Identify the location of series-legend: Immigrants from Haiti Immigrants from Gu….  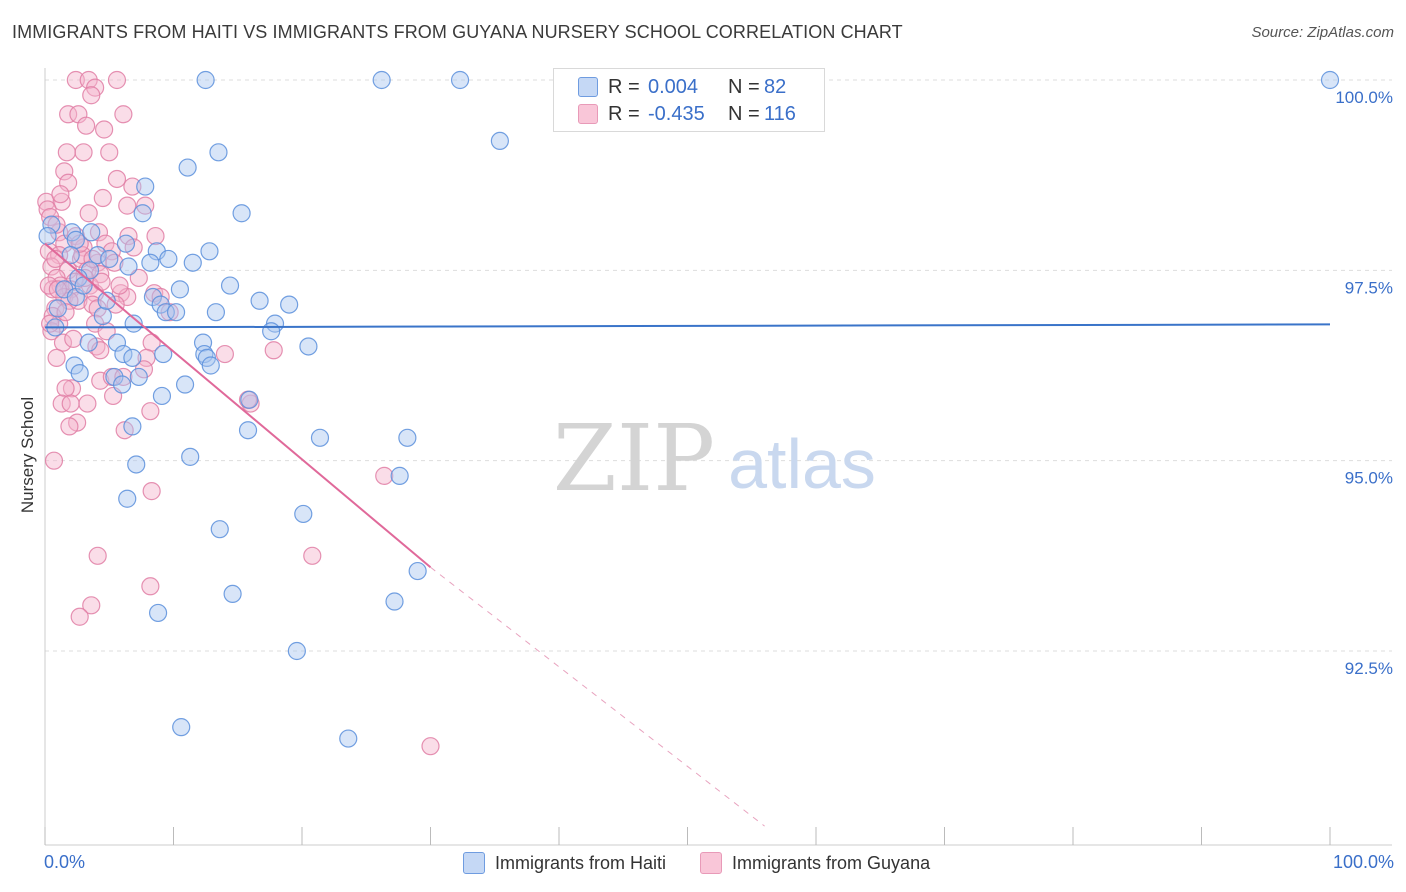
(713, 863).